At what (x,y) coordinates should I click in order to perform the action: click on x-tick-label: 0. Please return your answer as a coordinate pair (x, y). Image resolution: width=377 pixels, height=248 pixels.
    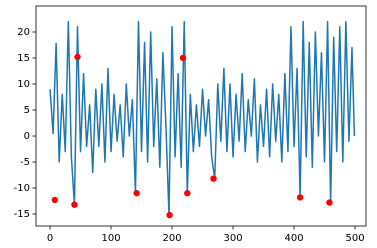
    Looking at the image, I should click on (50, 238).